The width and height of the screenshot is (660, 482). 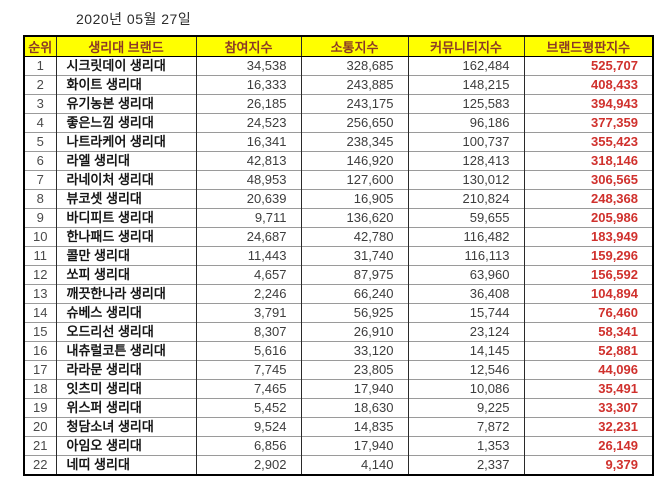 I want to click on cell-participation: 26,185, so click(x=248, y=104).